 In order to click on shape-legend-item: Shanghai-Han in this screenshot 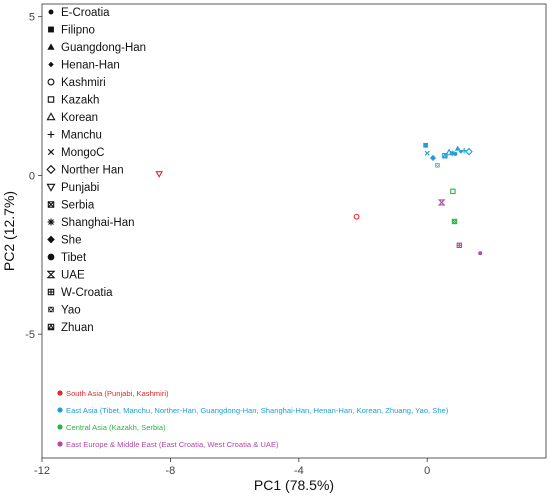, I will do `click(91, 223)`.